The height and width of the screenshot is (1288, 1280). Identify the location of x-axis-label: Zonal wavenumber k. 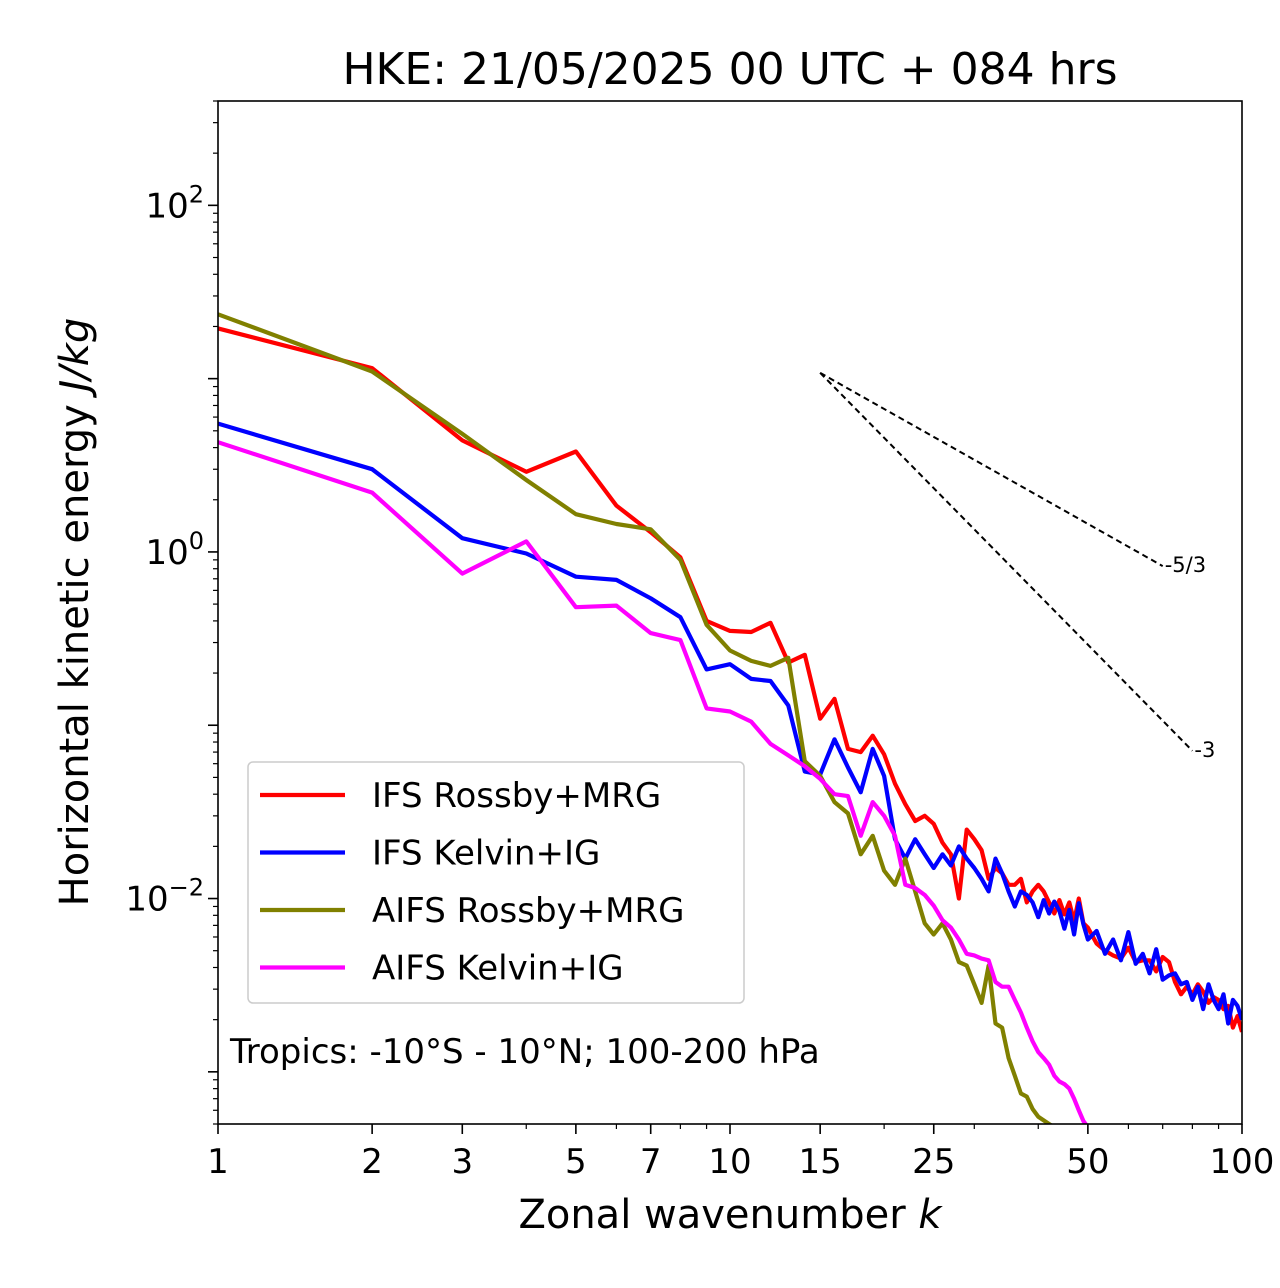
(730, 1215).